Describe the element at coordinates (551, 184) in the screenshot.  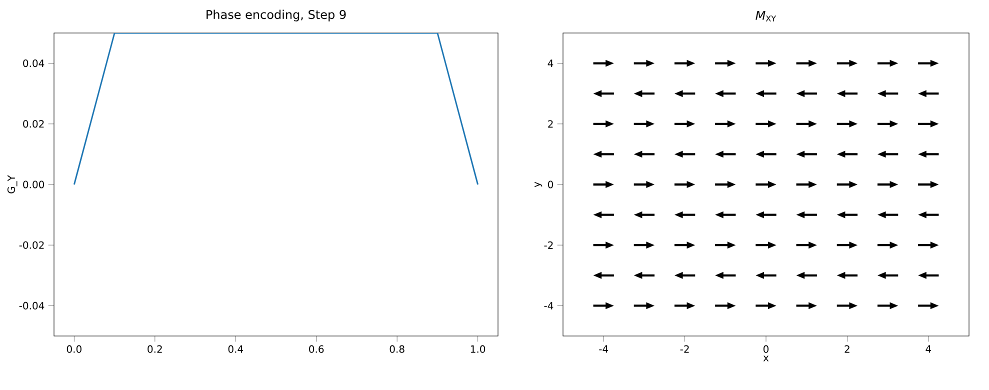
I see `y-tick-label: 0` at that location.